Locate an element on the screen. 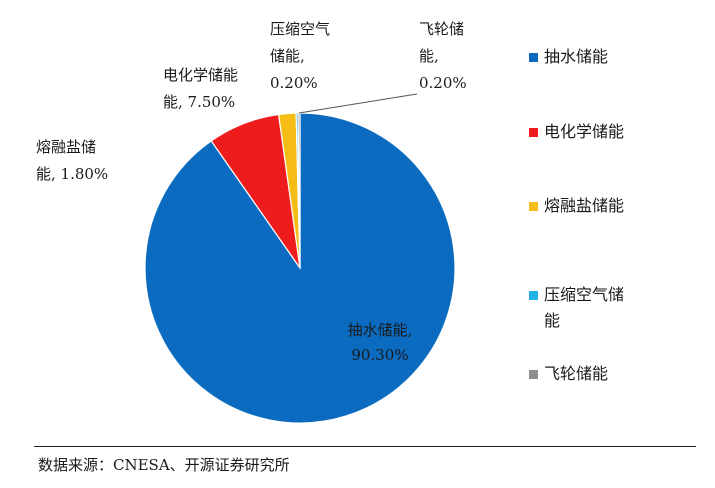  slice-data-label: 飞轮储能, 0.20% is located at coordinates (443, 56).